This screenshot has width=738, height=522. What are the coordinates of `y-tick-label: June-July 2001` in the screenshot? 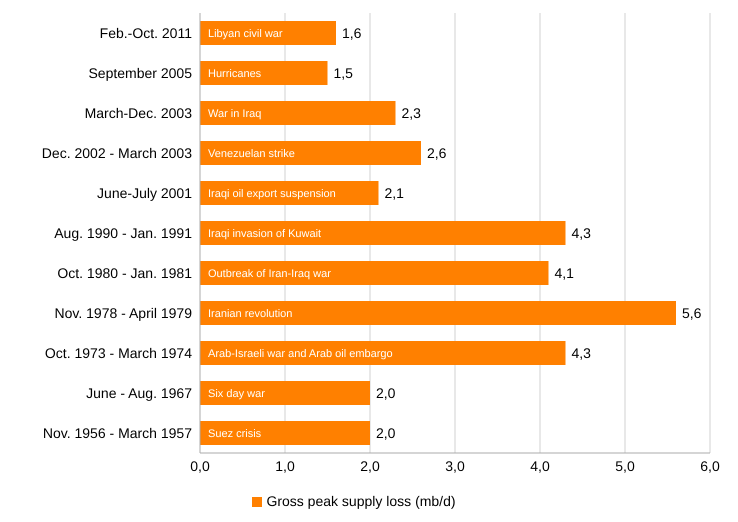 It's located at (144, 192).